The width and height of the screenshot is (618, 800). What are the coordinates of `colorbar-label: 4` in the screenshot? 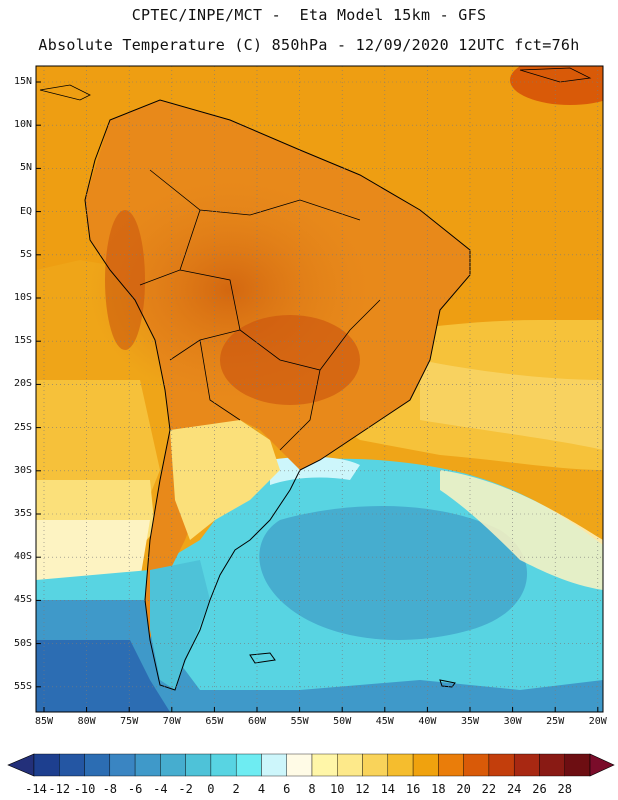 It's located at (261, 789).